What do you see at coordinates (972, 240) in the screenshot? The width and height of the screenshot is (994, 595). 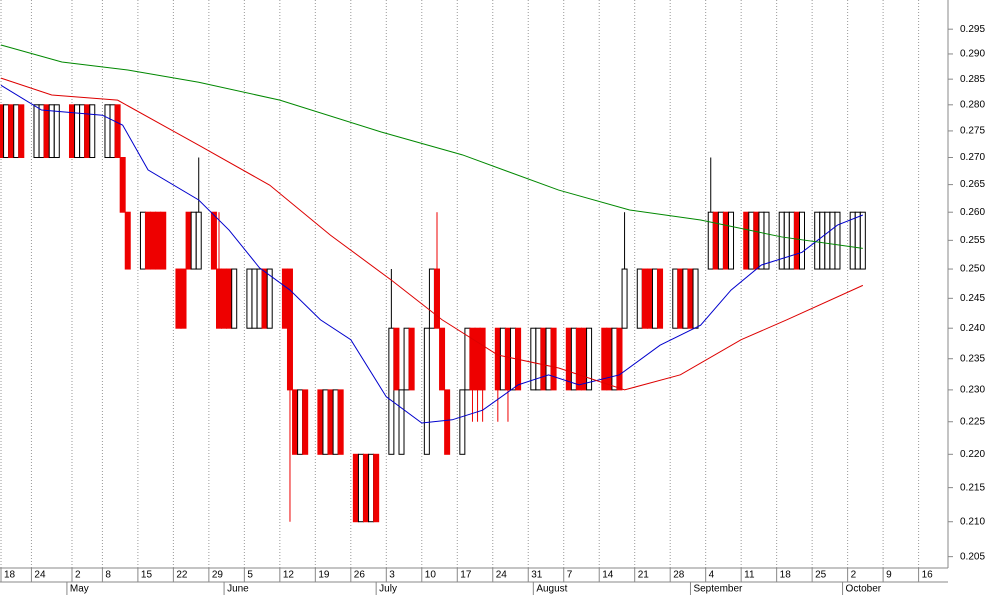 I see `y-tick-label: 0.255` at bounding box center [972, 240].